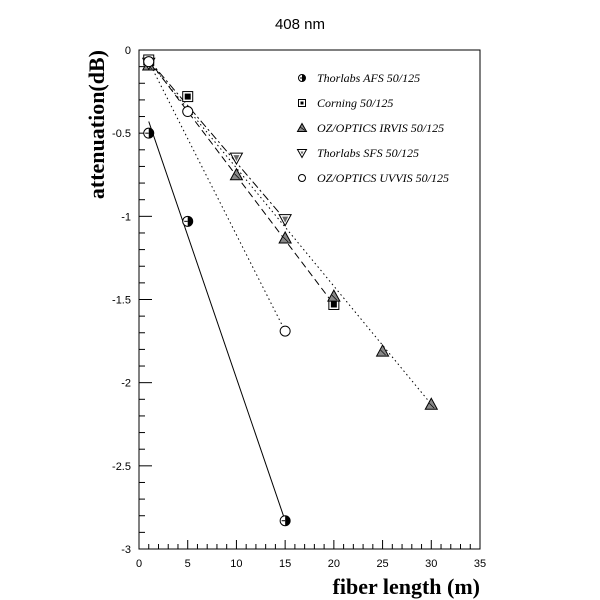  Describe the element at coordinates (355, 103) in the screenshot. I see `legend-label-2: Corning 50/125` at that location.